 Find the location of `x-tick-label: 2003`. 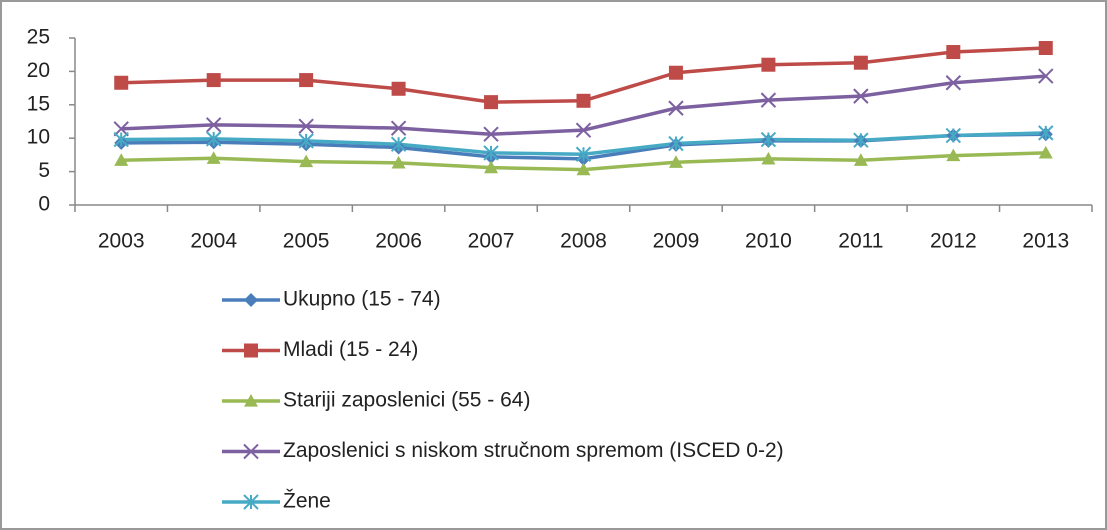

x-tick-label: 2003 is located at coordinates (121, 241).